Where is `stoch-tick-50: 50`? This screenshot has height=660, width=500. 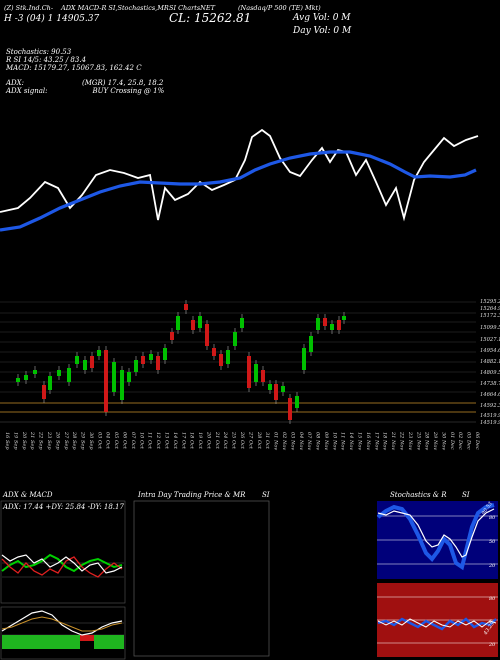
stoch-tick-50: 50 is located at coordinates (492, 542).